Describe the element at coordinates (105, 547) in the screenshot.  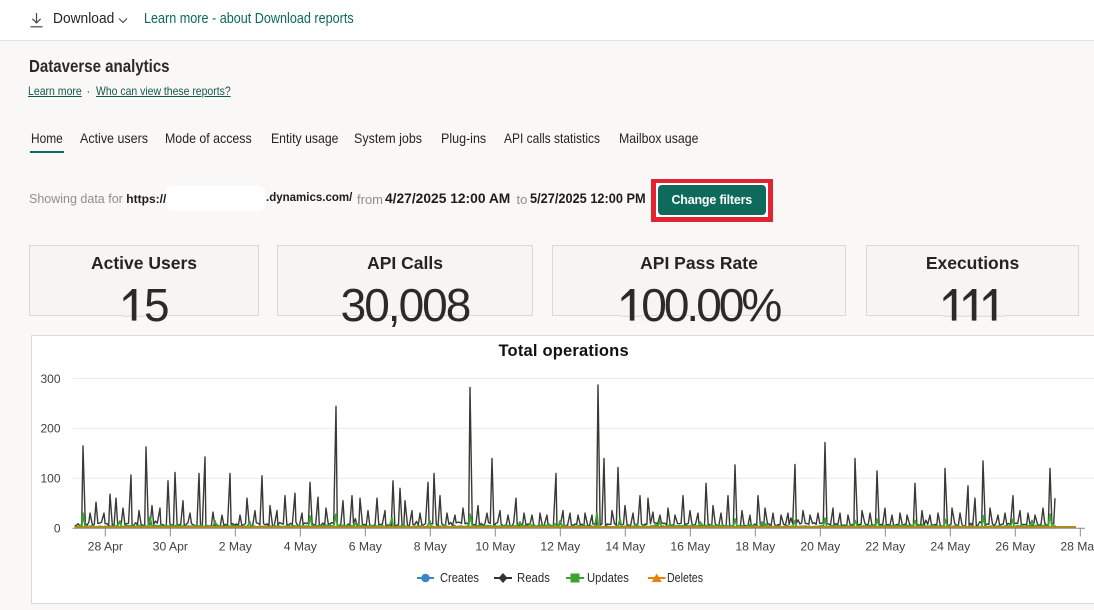
I see `svg-text: 28 Apr` at that location.